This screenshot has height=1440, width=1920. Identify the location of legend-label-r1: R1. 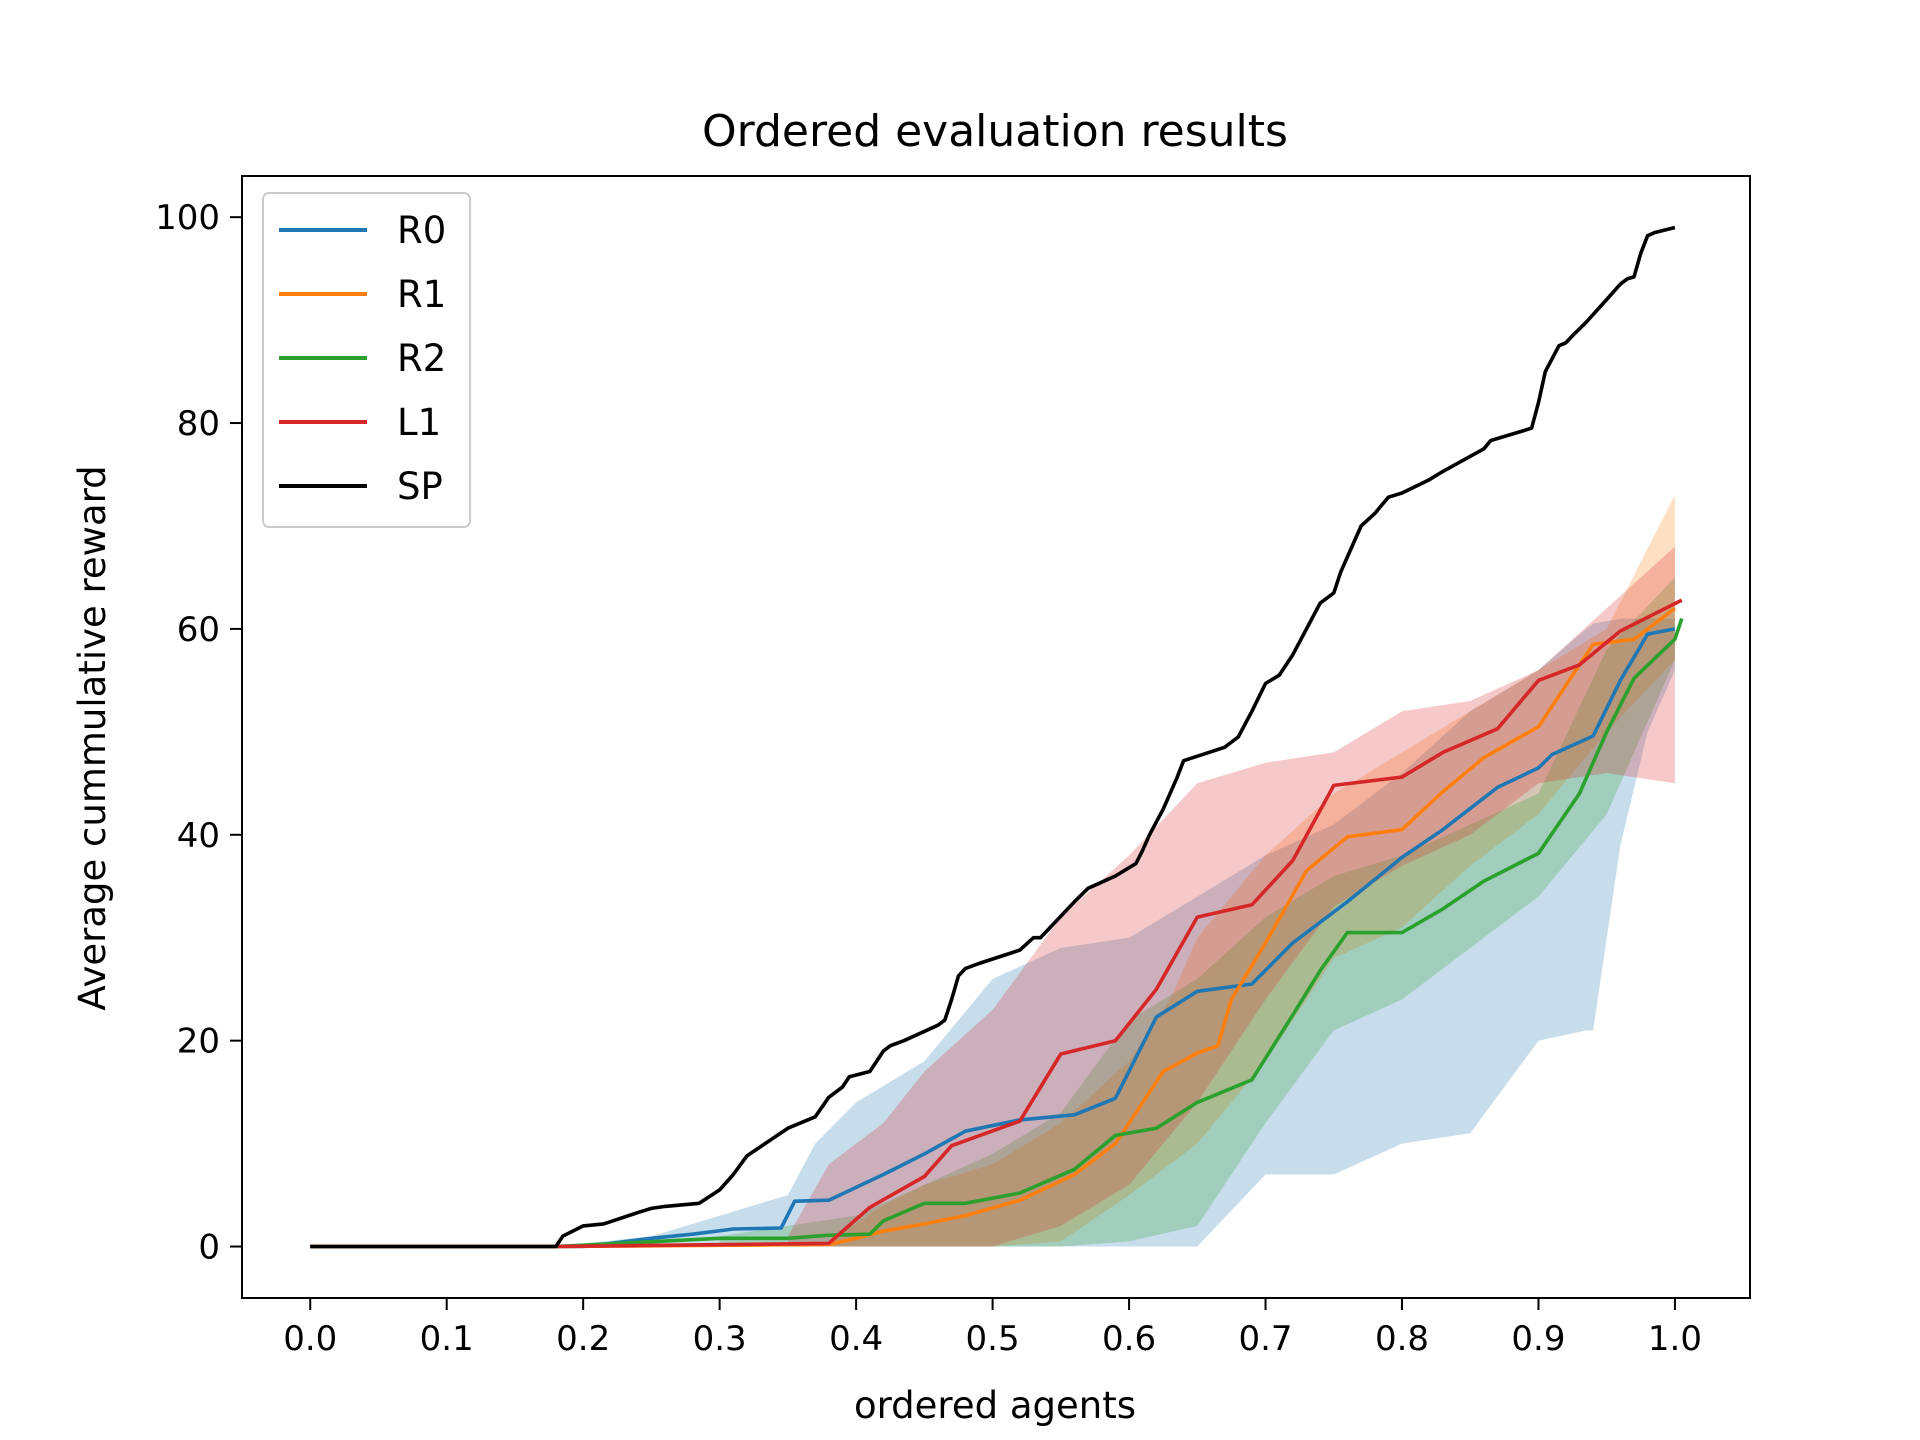
(421, 294).